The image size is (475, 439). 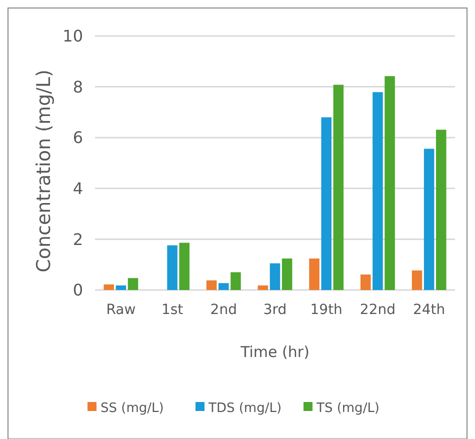 What do you see at coordinates (378, 310) in the screenshot?
I see `x-tick-label: 22nd` at bounding box center [378, 310].